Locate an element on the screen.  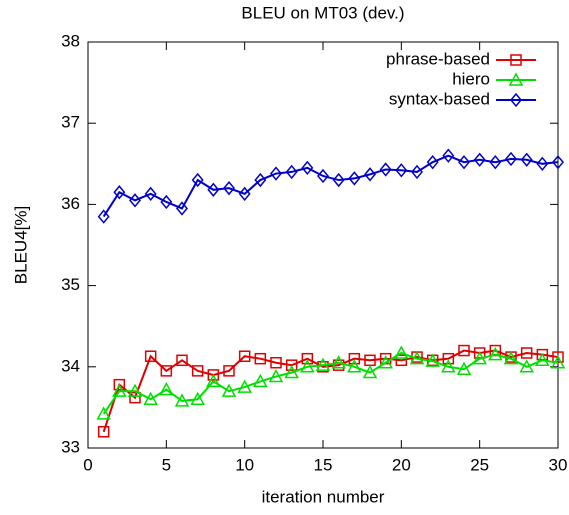
chart-title: BLEU on MT03 (dev.) is located at coordinates (322, 12).